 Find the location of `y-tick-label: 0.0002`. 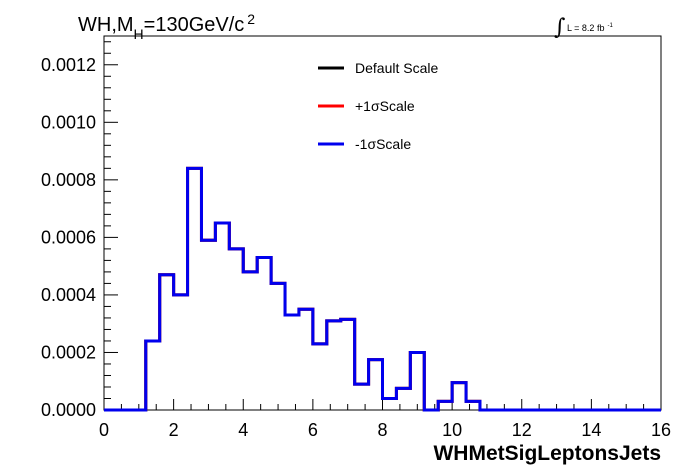

y-tick-label: 0.0002 is located at coordinates (68, 352).